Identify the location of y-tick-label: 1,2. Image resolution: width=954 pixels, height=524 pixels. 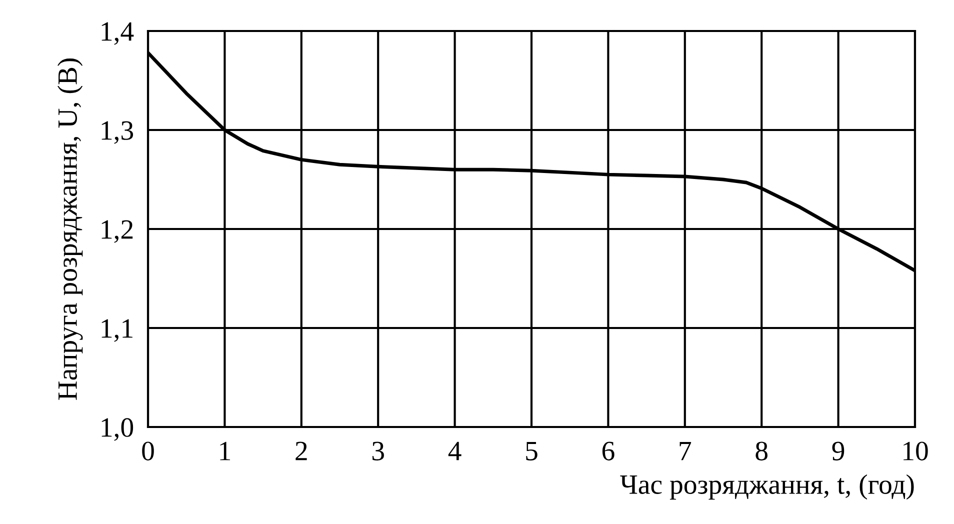
(117, 231).